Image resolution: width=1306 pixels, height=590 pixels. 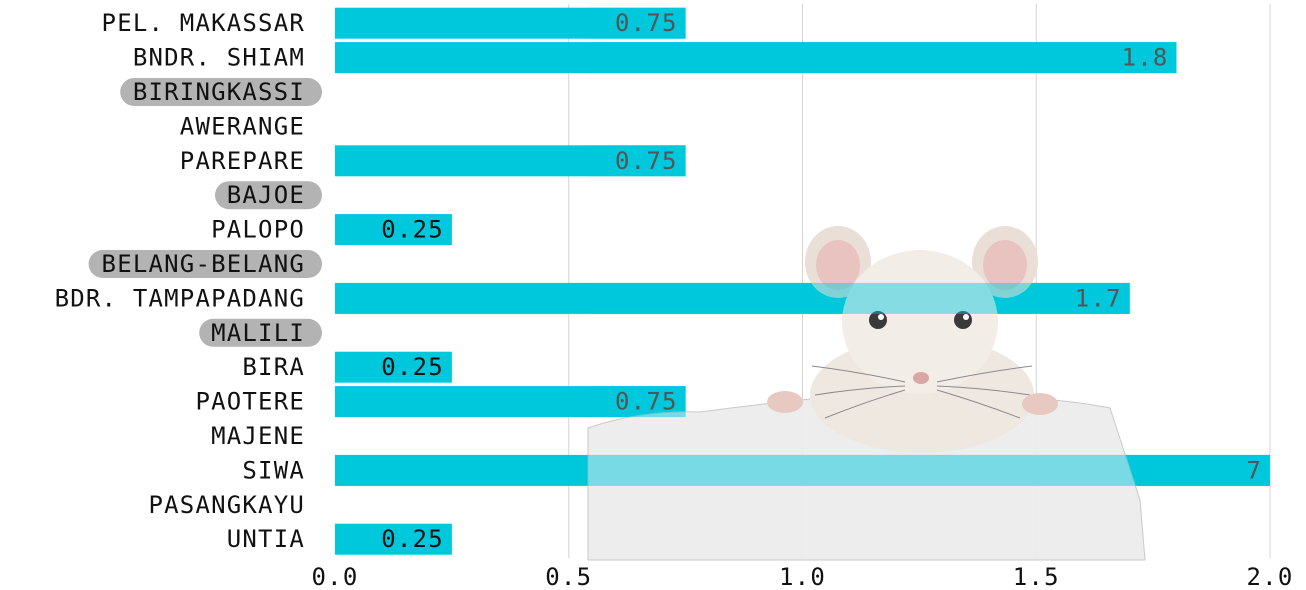 What do you see at coordinates (858, 298) in the screenshot?
I see `bar-overlay-bdr-tampapadang` at bounding box center [858, 298].